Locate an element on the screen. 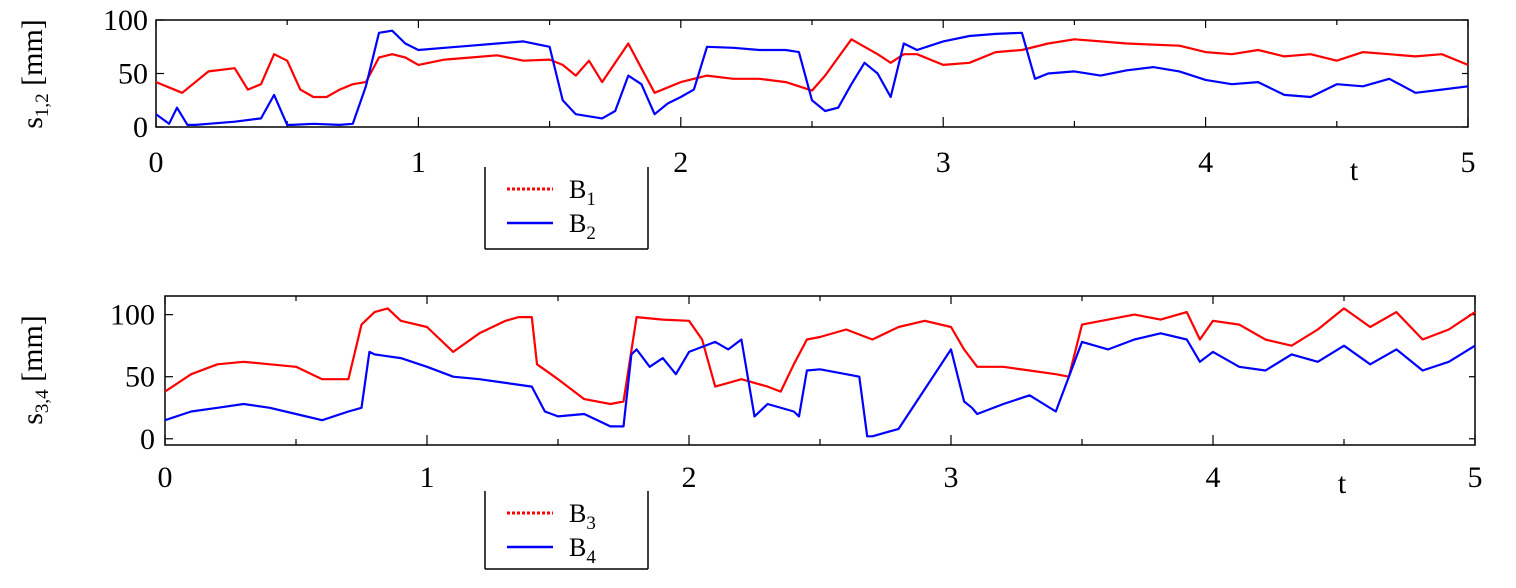 The height and width of the screenshot is (588, 1516). series-line-B3 is located at coordinates (820, 356).